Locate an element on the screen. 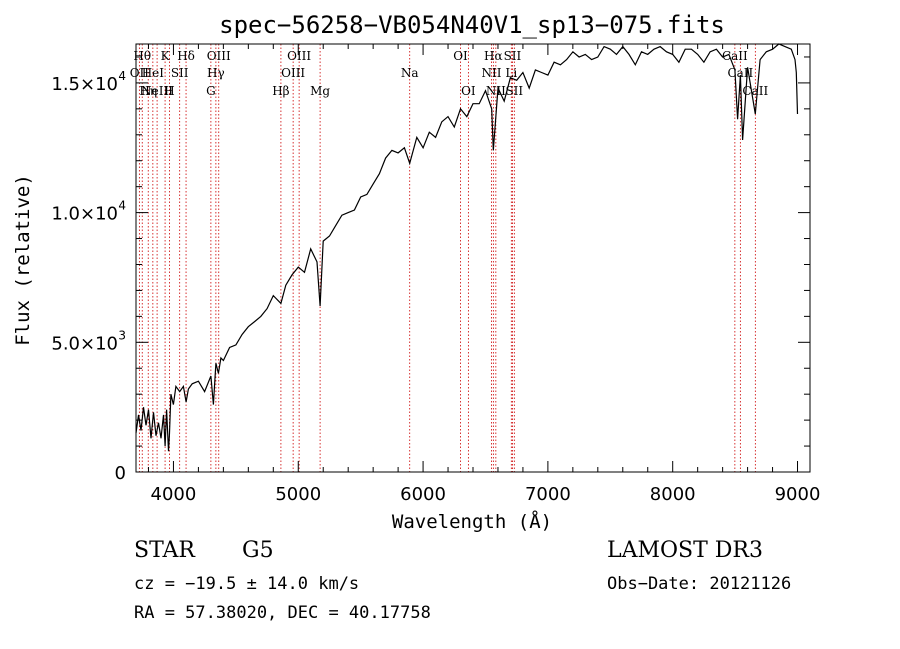 The height and width of the screenshot is (649, 900). x-axis-label: Wavelength (Å) is located at coordinates (472, 521).